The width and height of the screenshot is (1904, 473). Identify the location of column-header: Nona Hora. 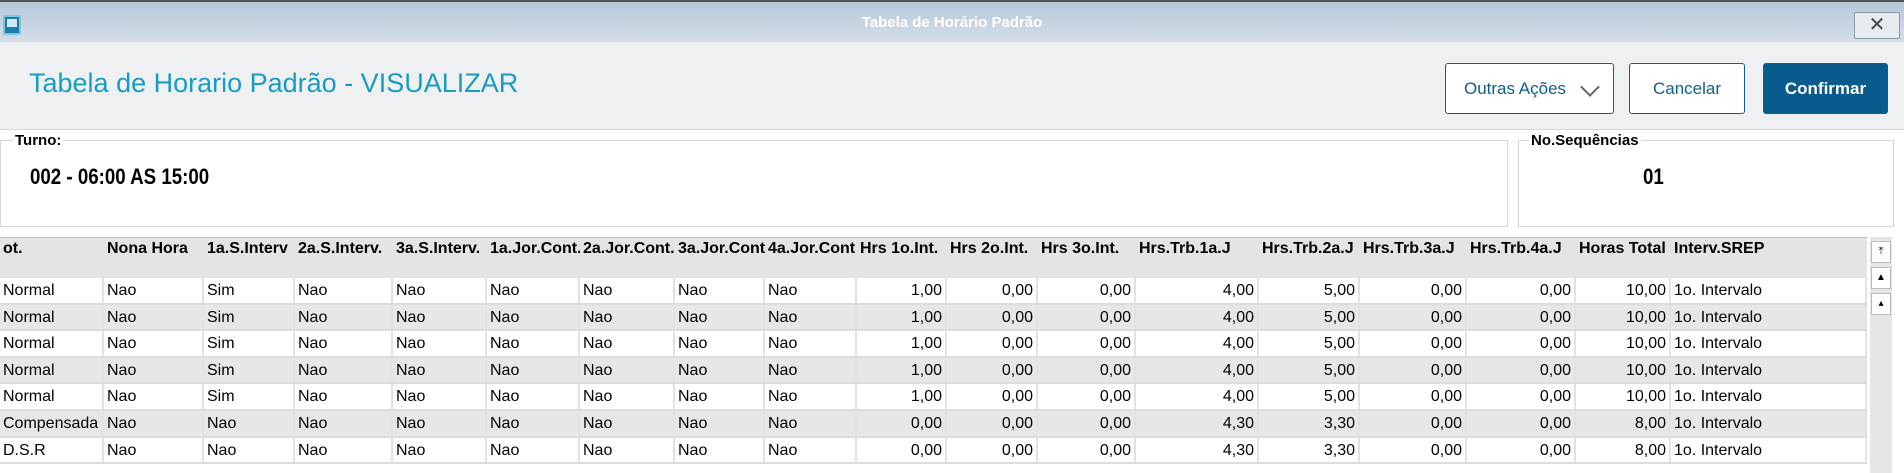
(147, 248).